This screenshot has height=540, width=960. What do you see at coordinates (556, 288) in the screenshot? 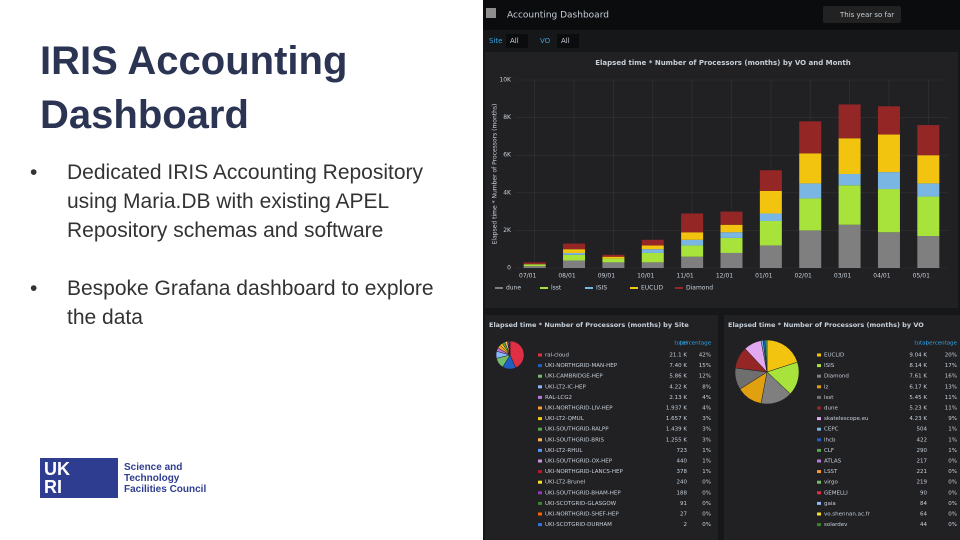
I see `legend-label: lsst` at bounding box center [556, 288].